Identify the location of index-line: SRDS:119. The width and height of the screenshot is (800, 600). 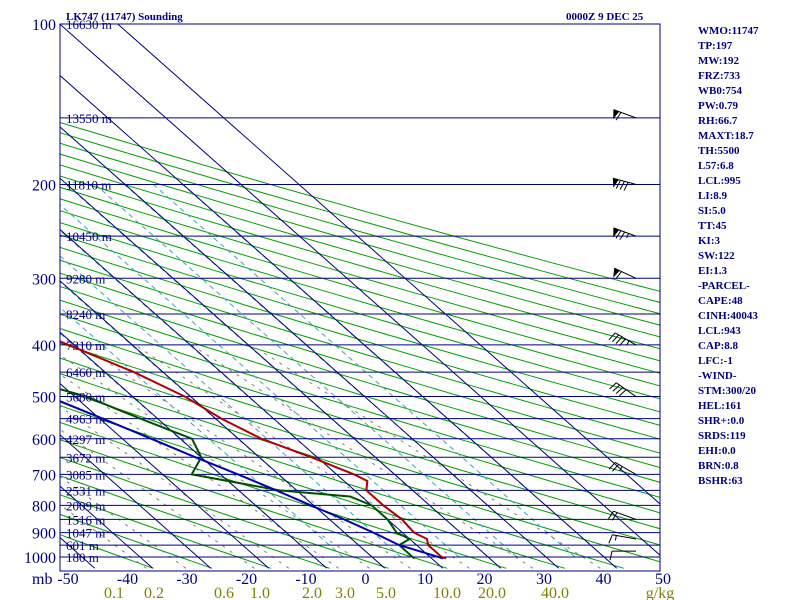
(722, 436).